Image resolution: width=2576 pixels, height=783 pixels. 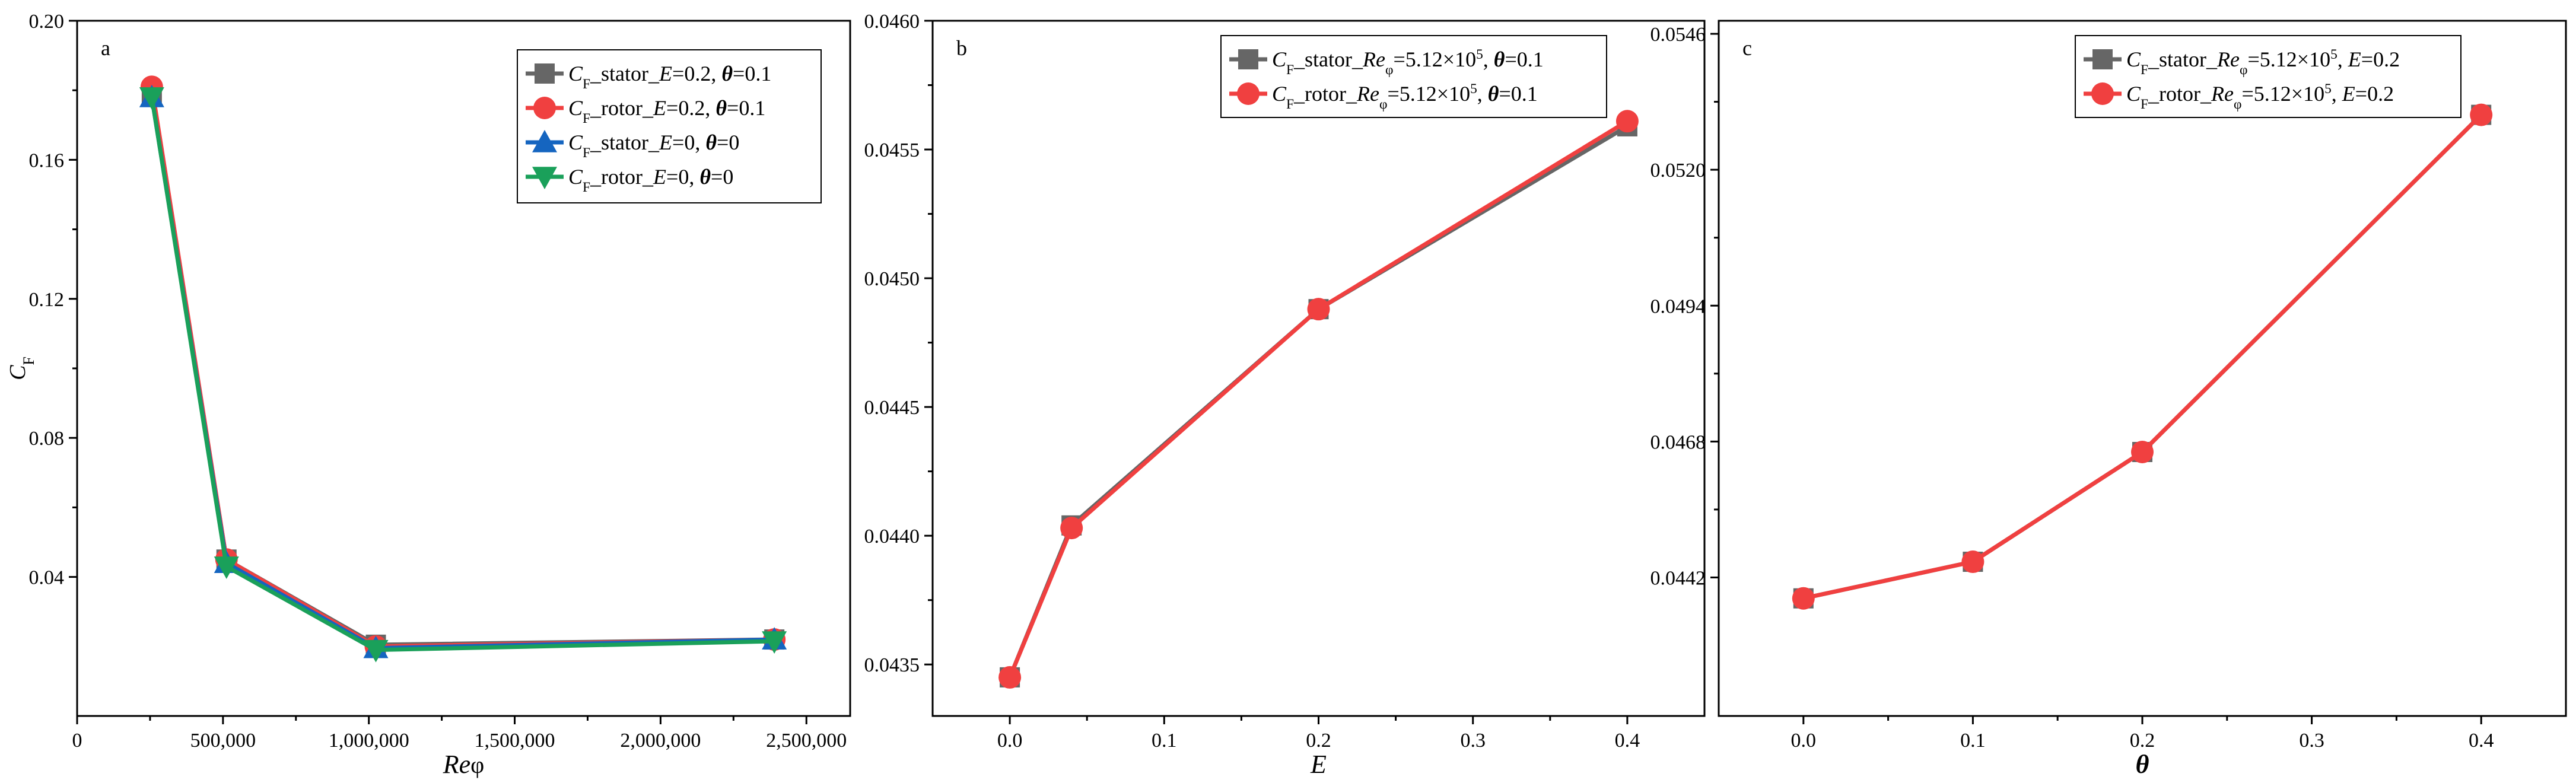 I want to click on legend-label: CF_stator_E=0.2, θ=0.1, so click(x=669, y=77).